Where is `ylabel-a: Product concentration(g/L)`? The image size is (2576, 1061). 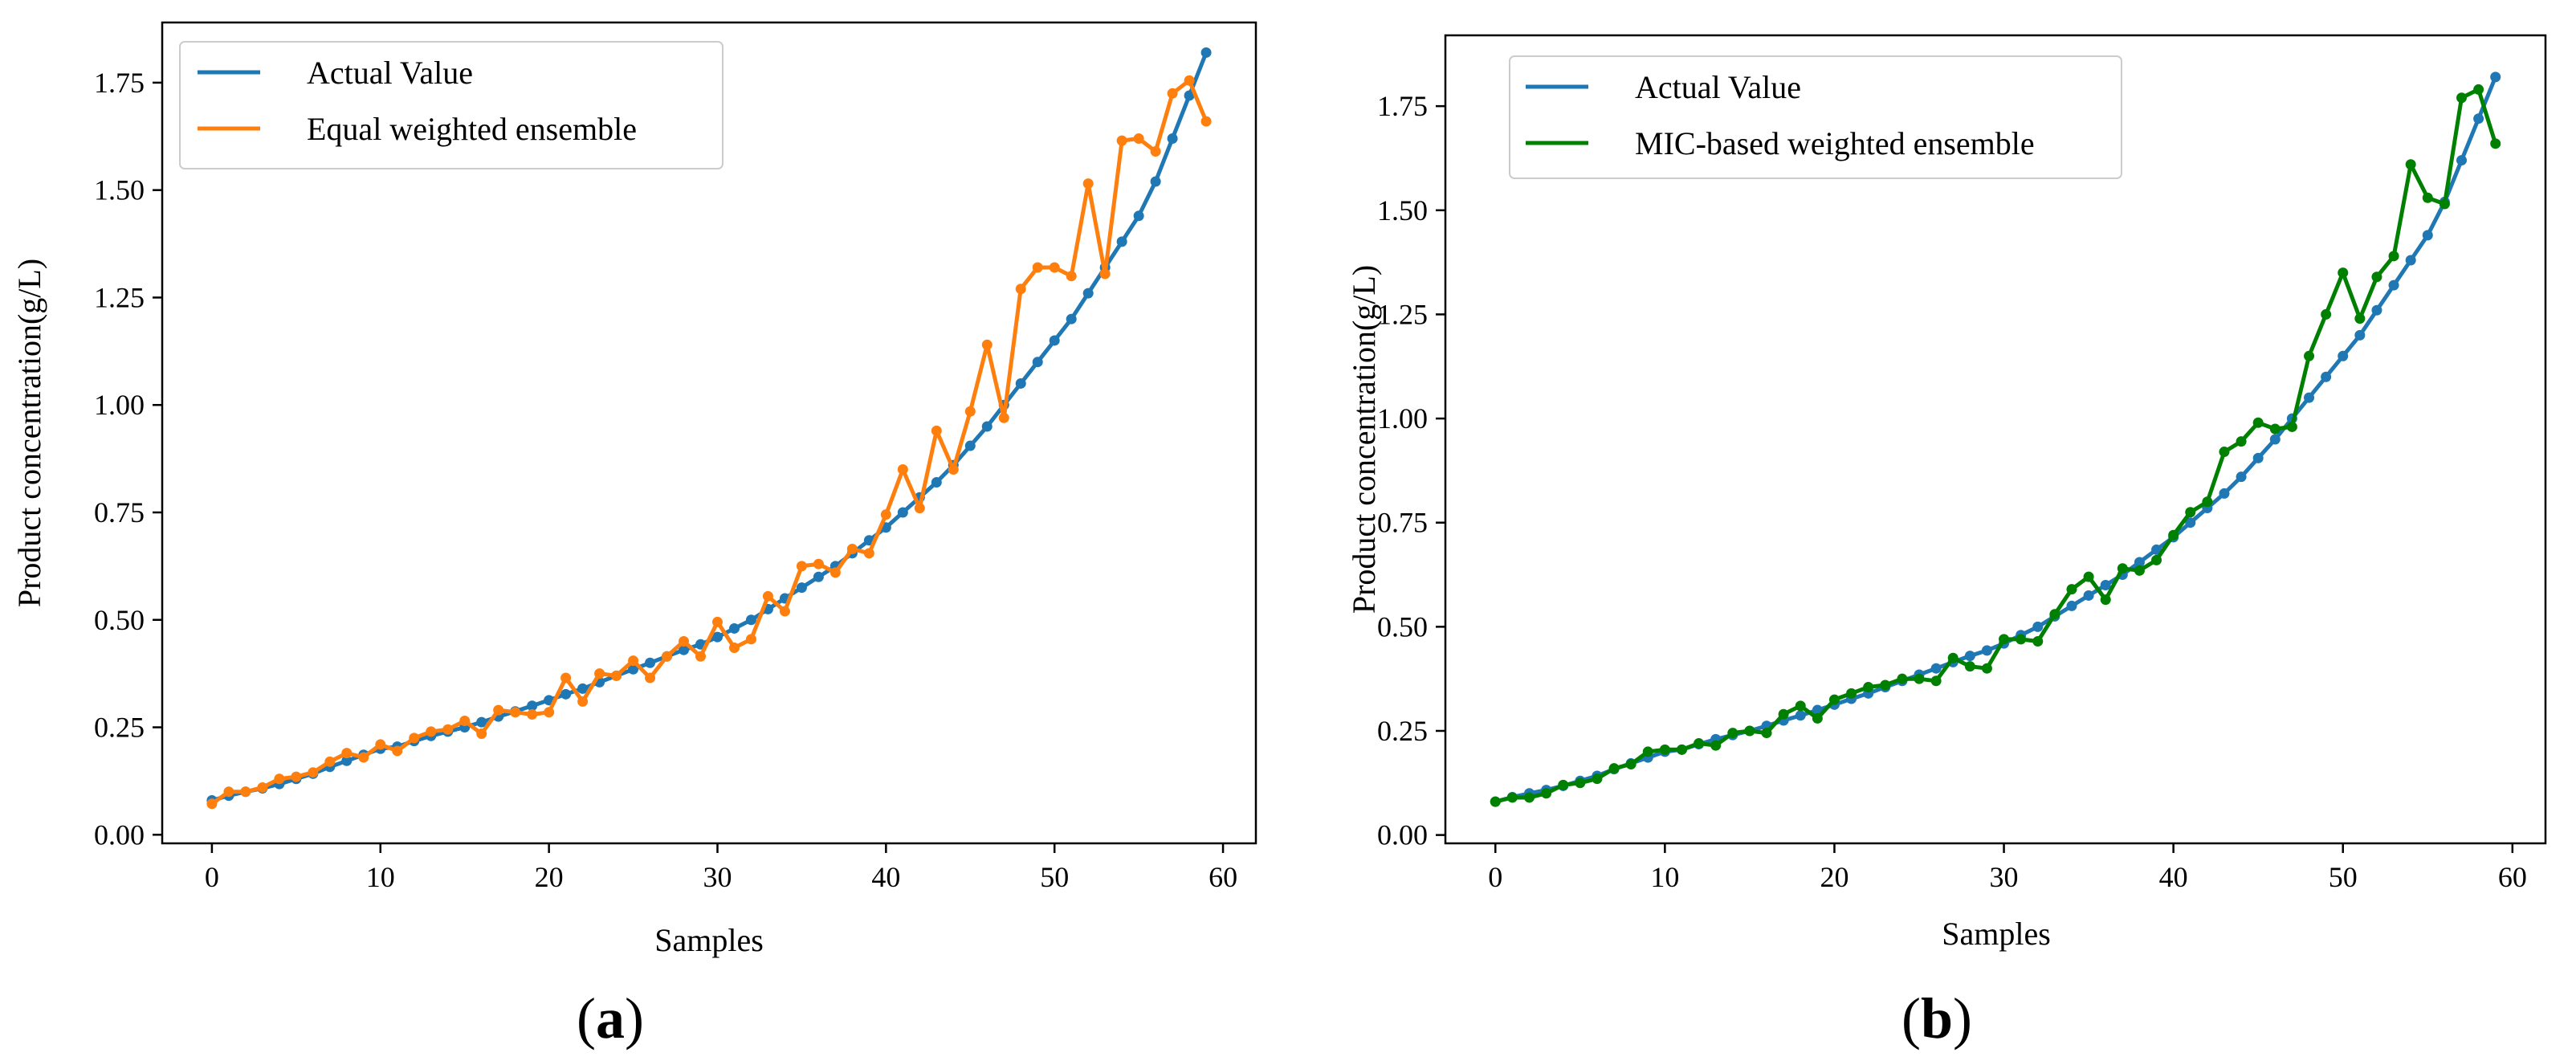 ylabel-a: Product concentration(g/L) is located at coordinates (29, 433).